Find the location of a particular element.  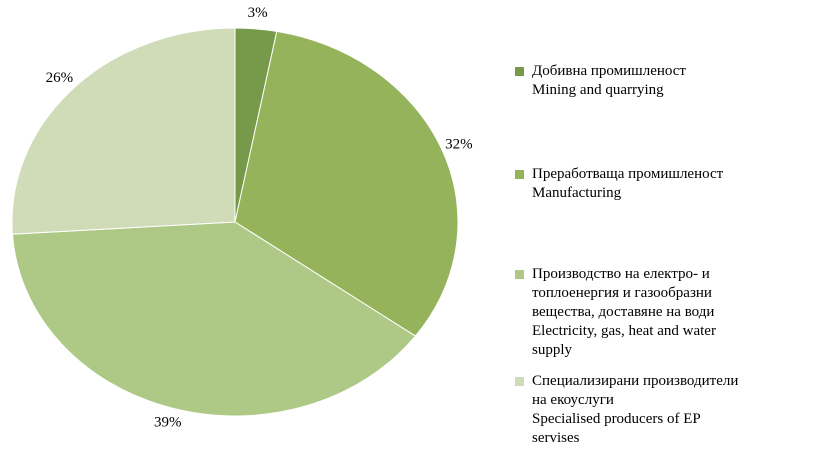

data-label: 32% is located at coordinates (459, 144).